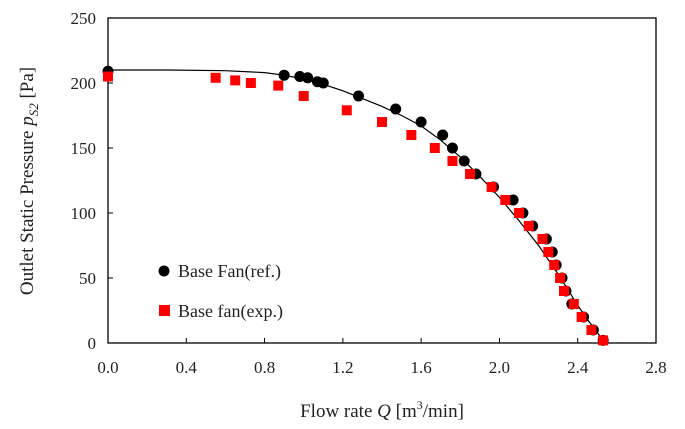  What do you see at coordinates (27, 85) in the screenshot?
I see `y-axis-label-unit: [Pa]` at bounding box center [27, 85].